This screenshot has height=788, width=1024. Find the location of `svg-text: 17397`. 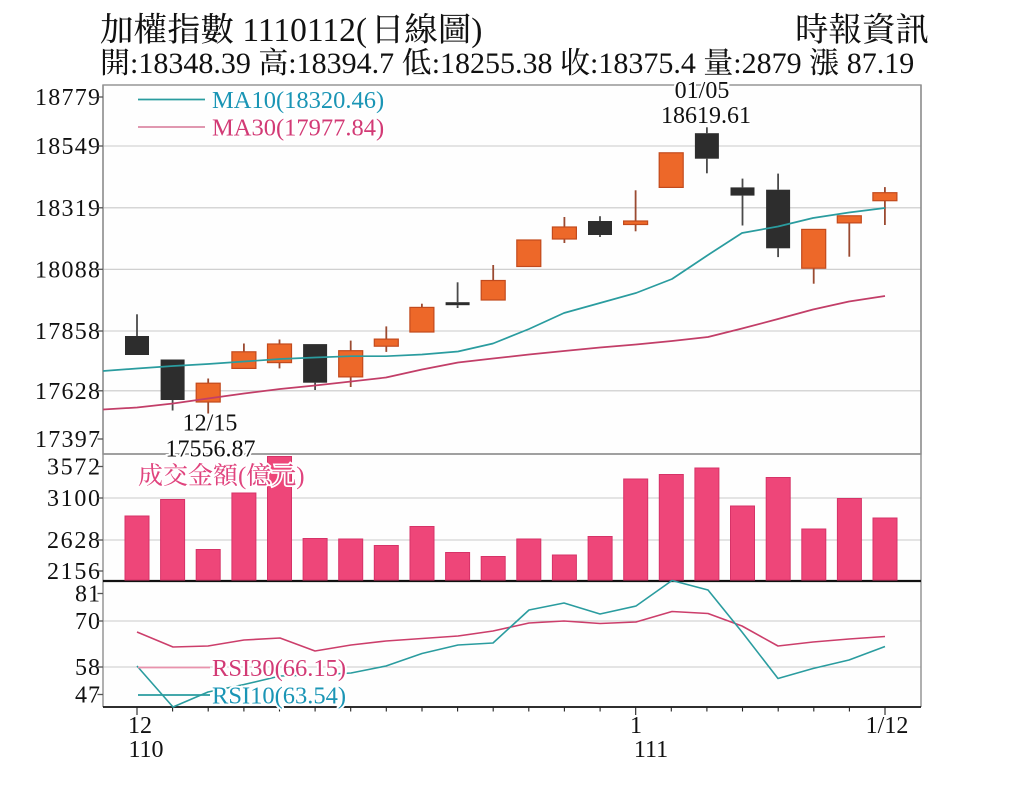

svg-text: 17397 is located at coordinates (67, 440).